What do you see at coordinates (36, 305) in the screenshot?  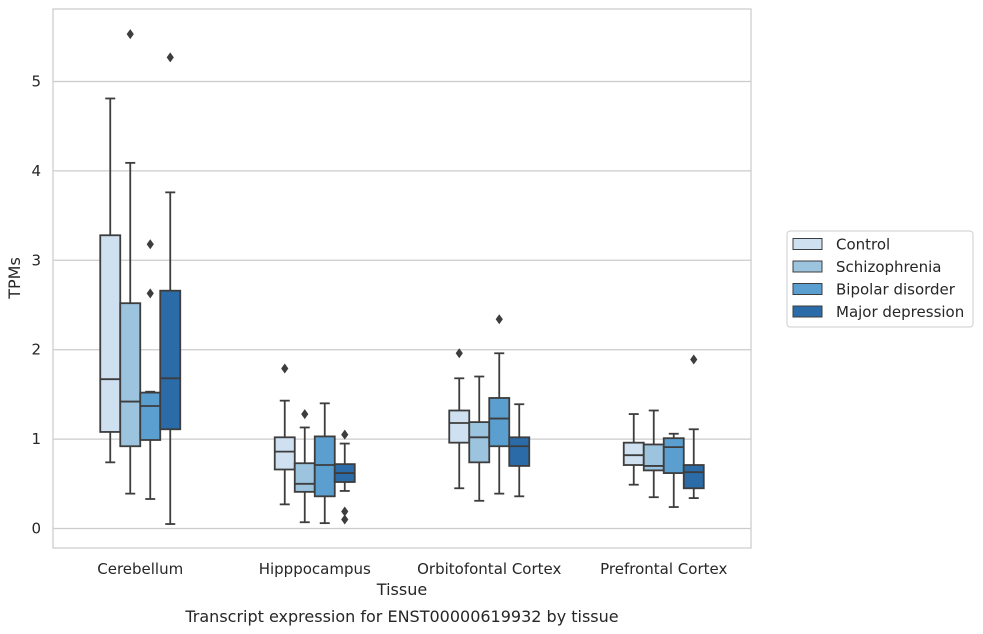 I see `y-axis-ticks: 0 1 2 3 4 5` at bounding box center [36, 305].